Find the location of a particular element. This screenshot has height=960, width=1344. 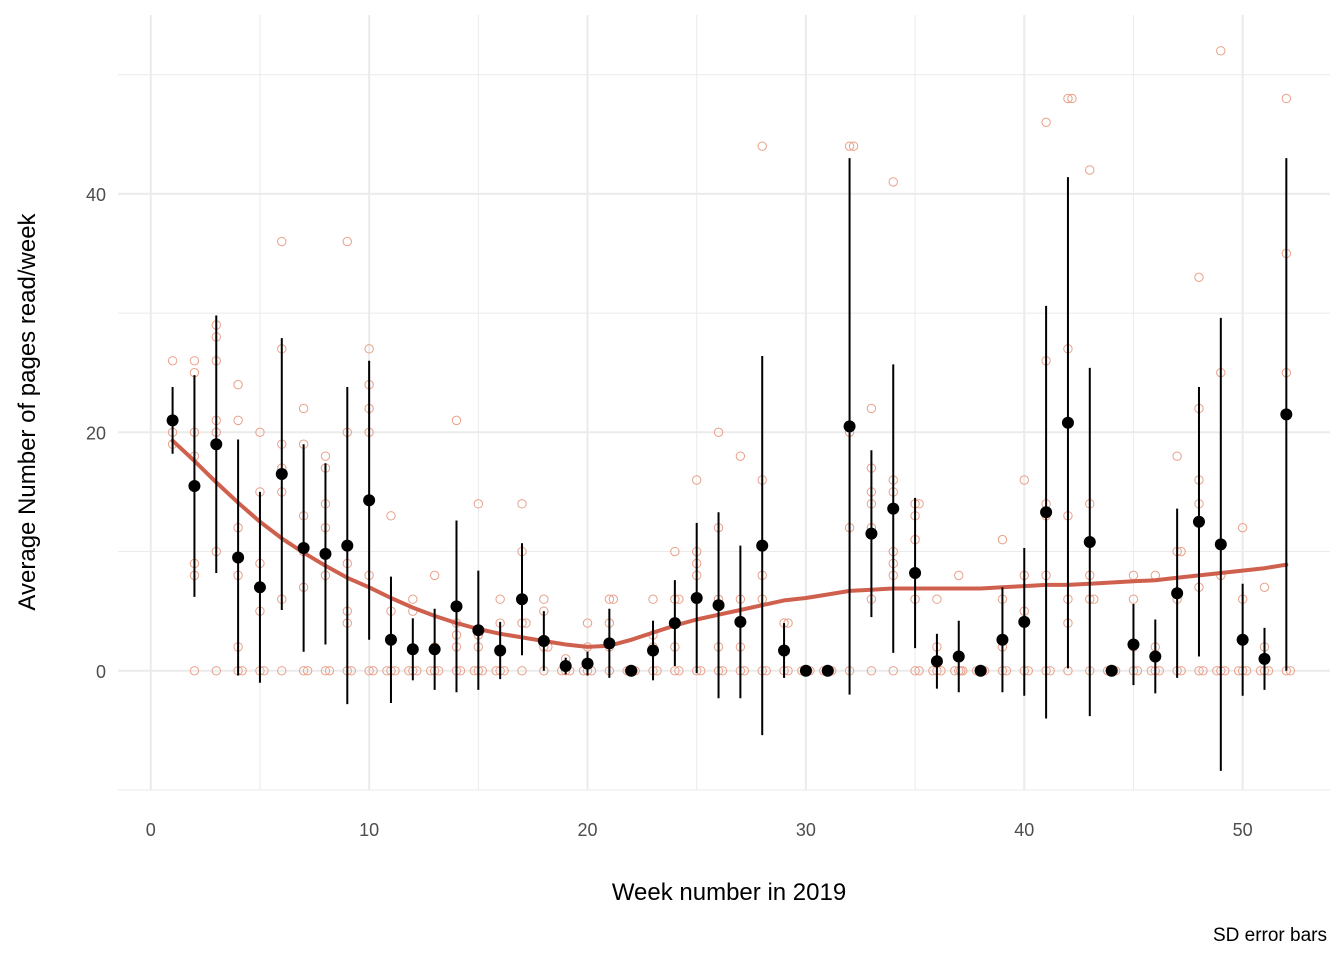

x-tick-label: 20 is located at coordinates (587, 830).